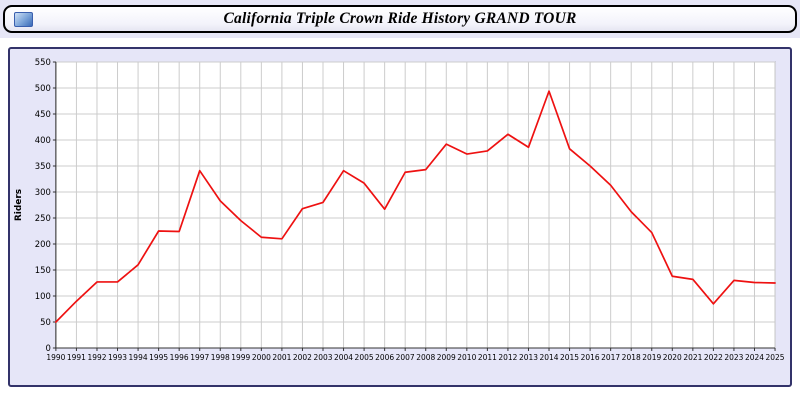 This screenshot has width=800, height=400. I want to click on svg-text: 2008, so click(425, 357).